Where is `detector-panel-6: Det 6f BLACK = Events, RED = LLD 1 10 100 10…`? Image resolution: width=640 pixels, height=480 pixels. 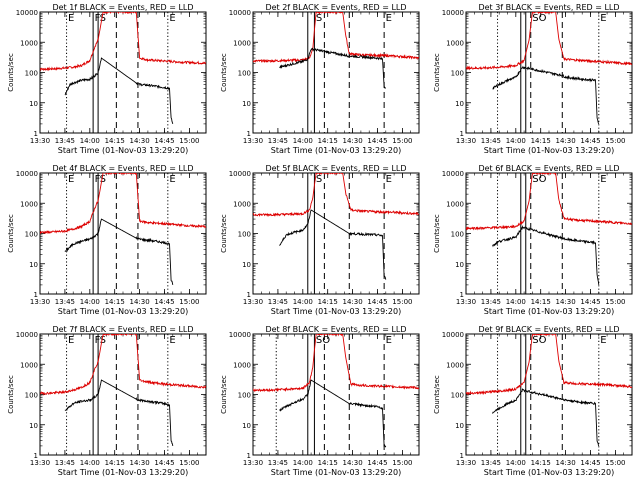 detector-panel-6: Det 6f BLACK = Events, RED = LLD 1 10 100 10… is located at coordinates (533, 240).